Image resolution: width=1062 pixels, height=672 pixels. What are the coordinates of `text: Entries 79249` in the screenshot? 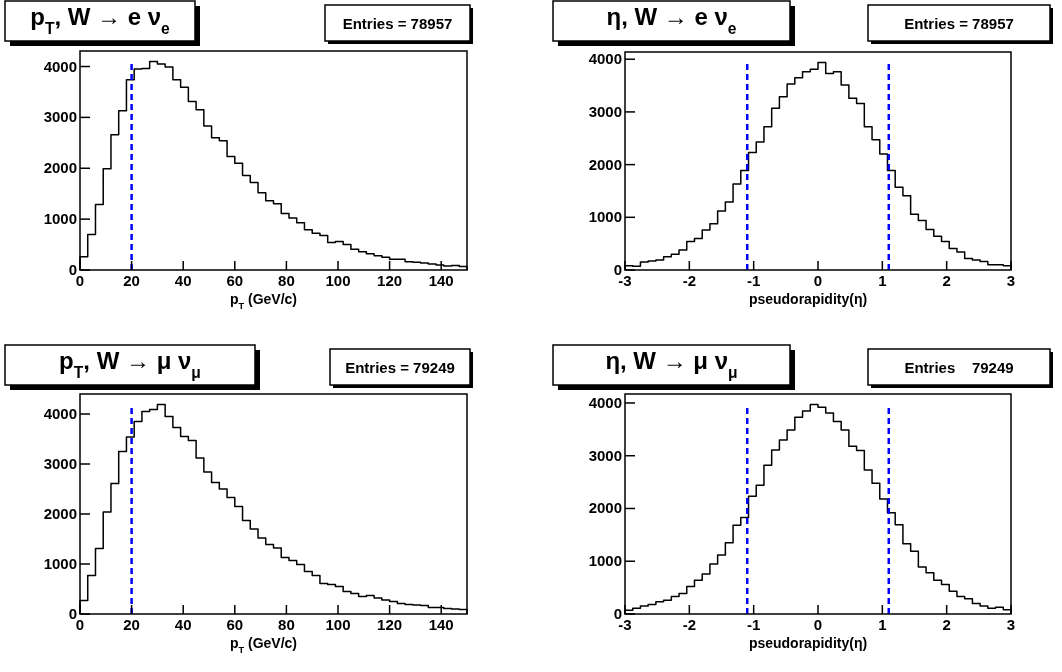 It's located at (959, 367).